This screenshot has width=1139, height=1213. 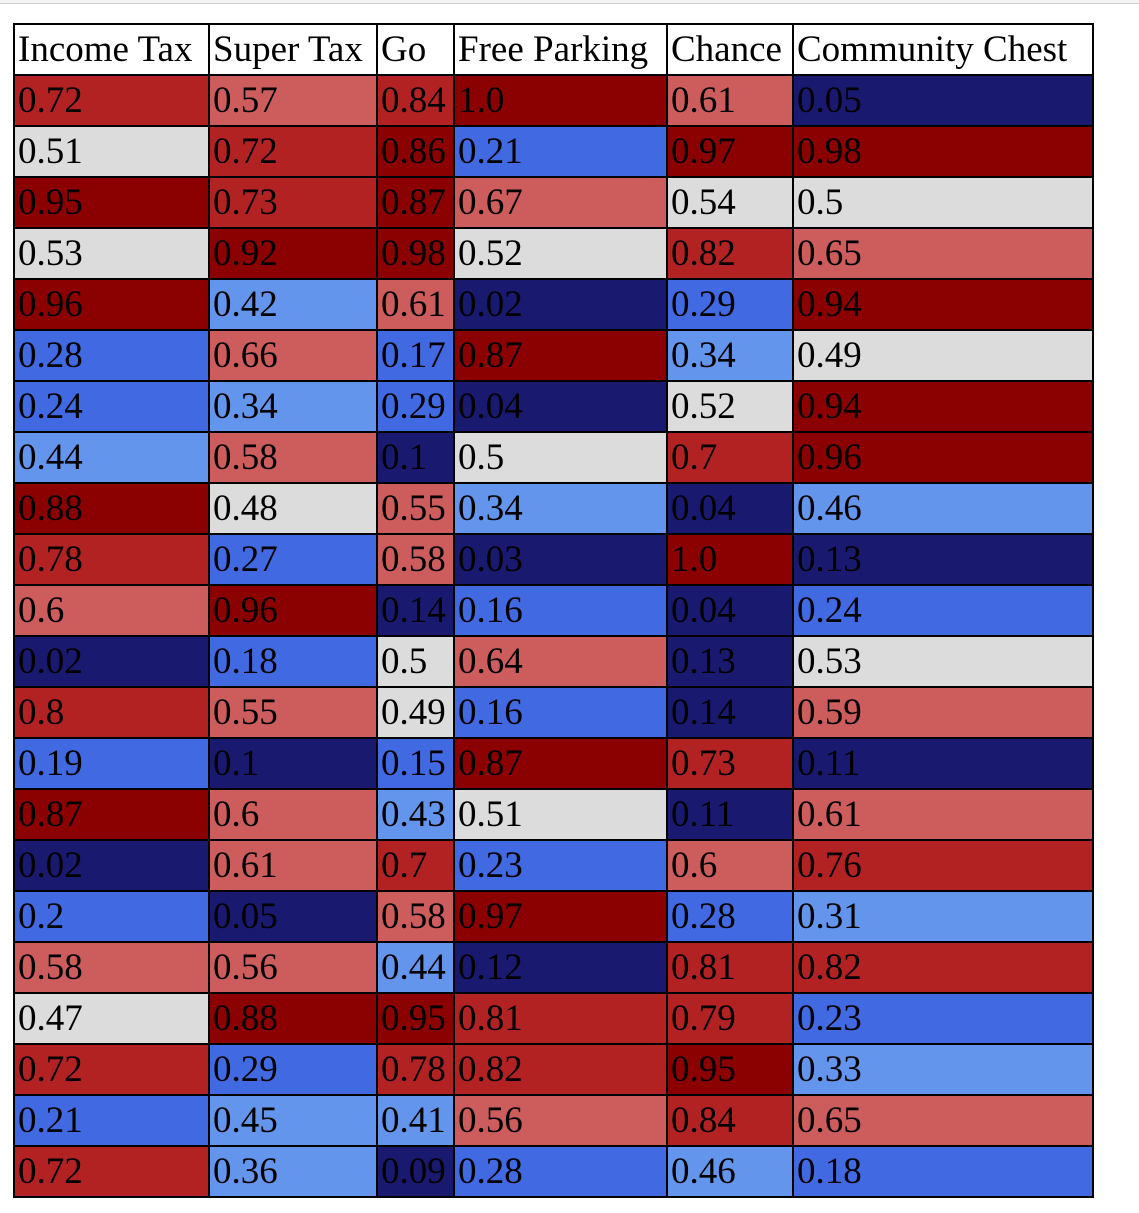 What do you see at coordinates (293, 253) in the screenshot?
I see `table-cell: 0.92` at bounding box center [293, 253].